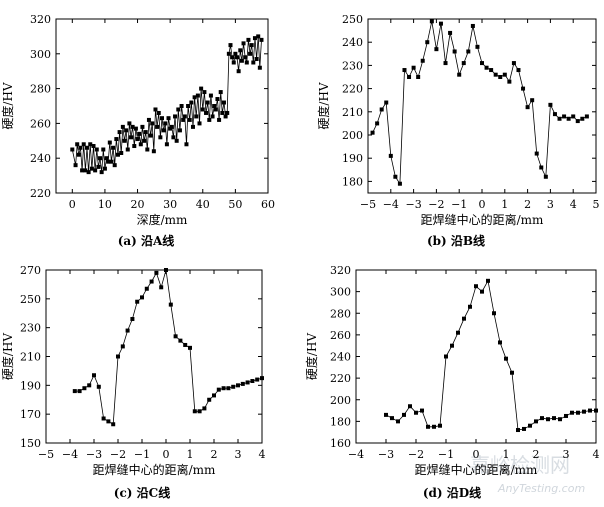 The image size is (604, 507). I want to click on series-line, so click(480, 103).